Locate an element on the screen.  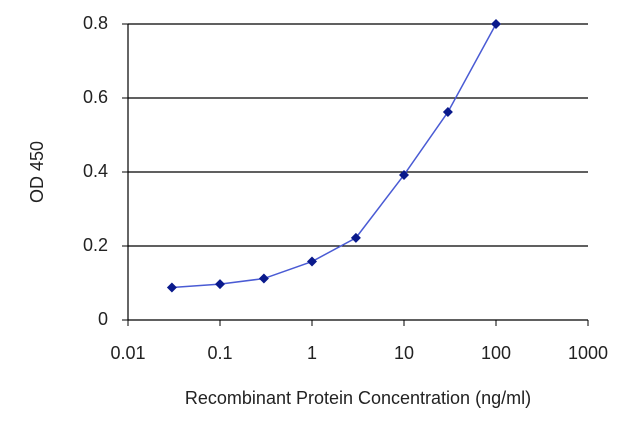
y-tick-label: 0.6 is located at coordinates (95, 97).